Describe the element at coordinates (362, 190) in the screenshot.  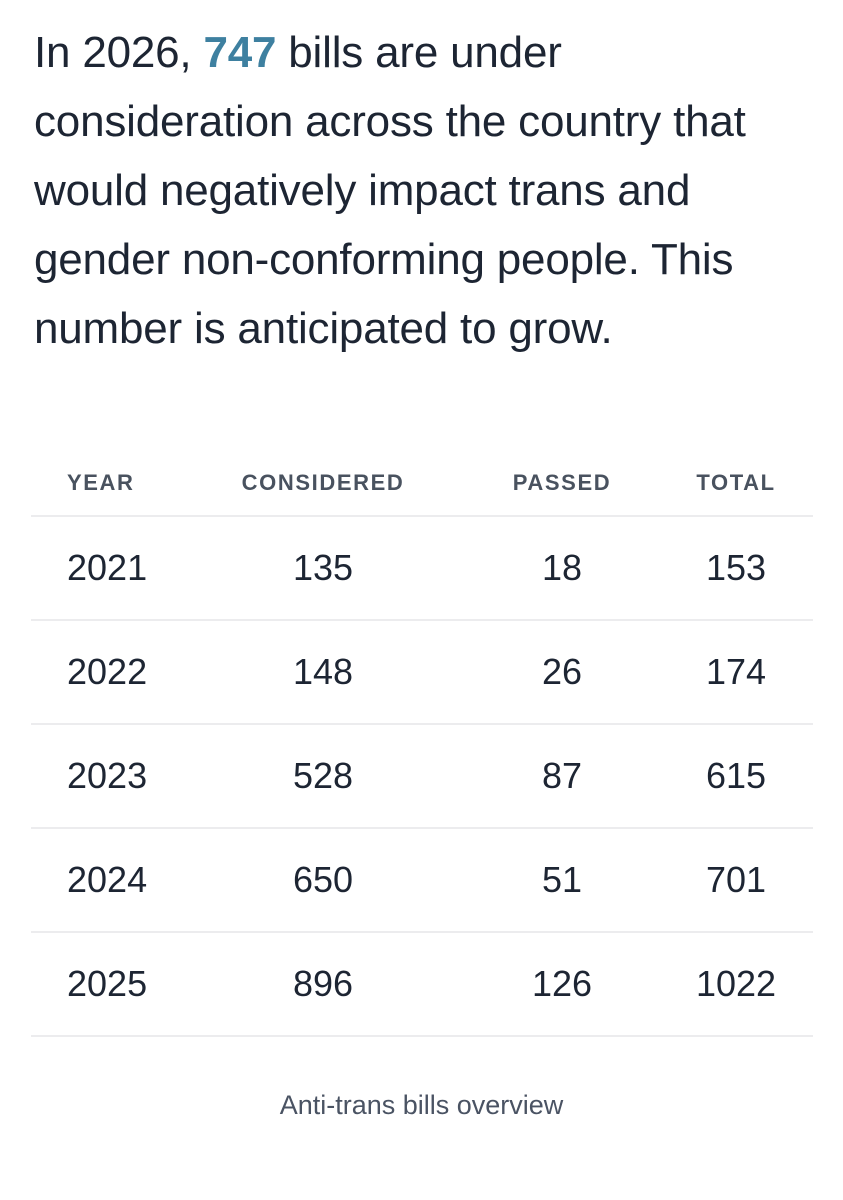
I see `headline-line-3: would negatively impact trans and` at that location.